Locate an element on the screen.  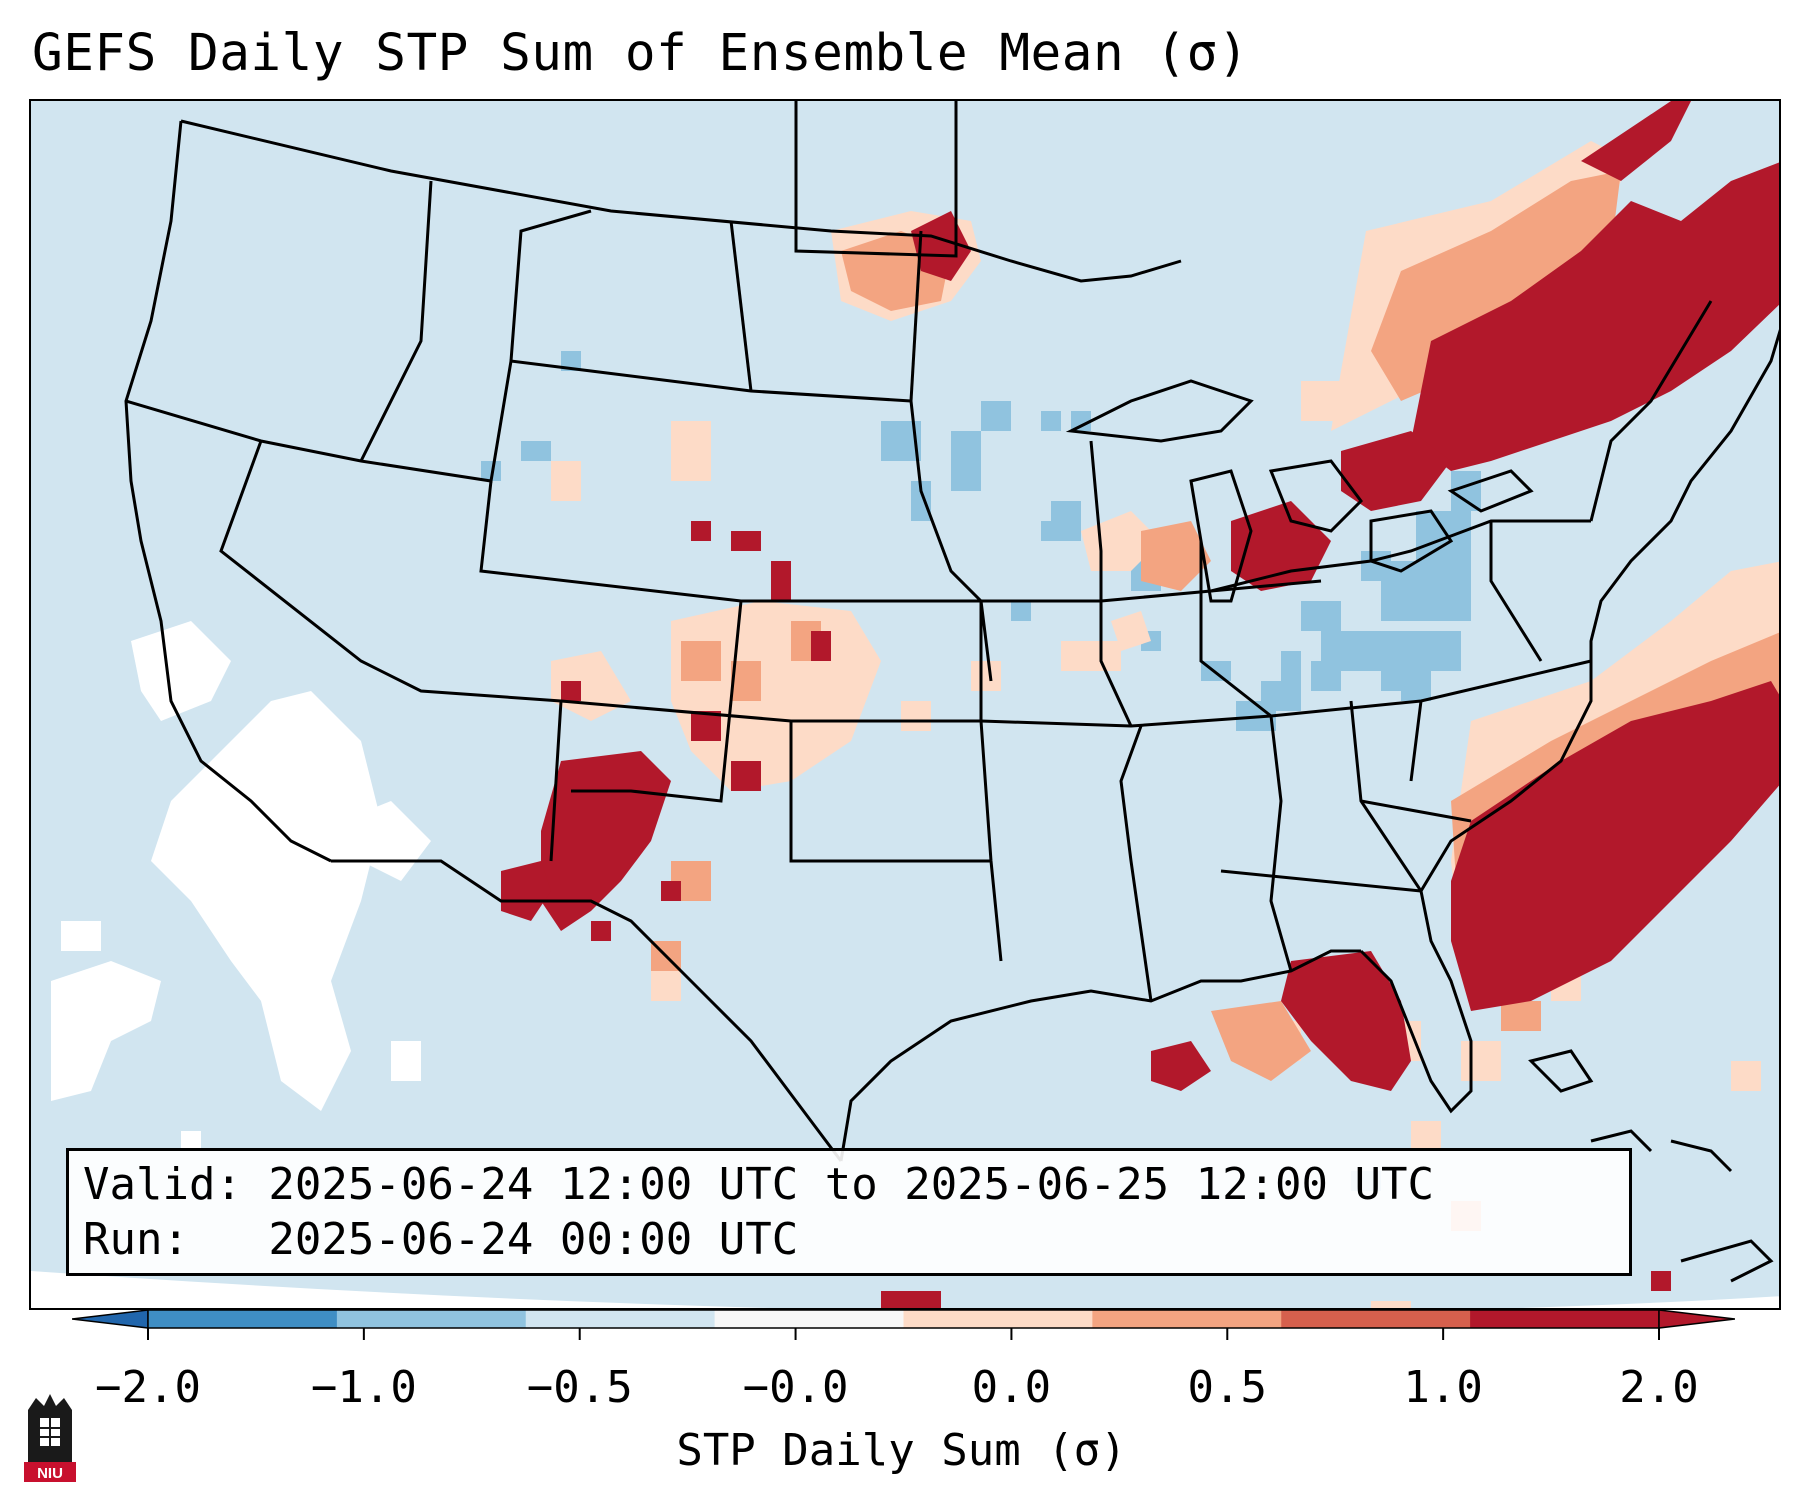
colorbar-tick-label: 0.5 is located at coordinates (1227, 1387).